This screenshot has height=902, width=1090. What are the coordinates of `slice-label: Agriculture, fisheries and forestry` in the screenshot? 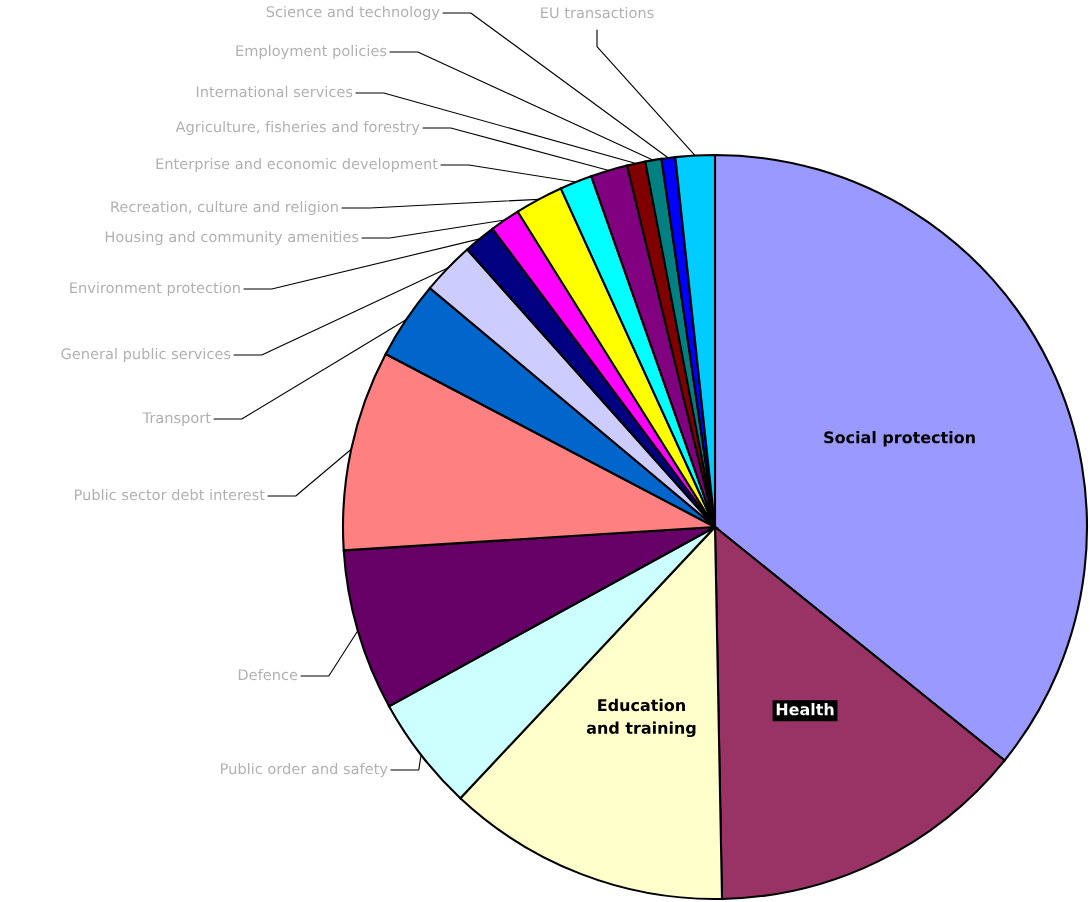 It's located at (297, 128).